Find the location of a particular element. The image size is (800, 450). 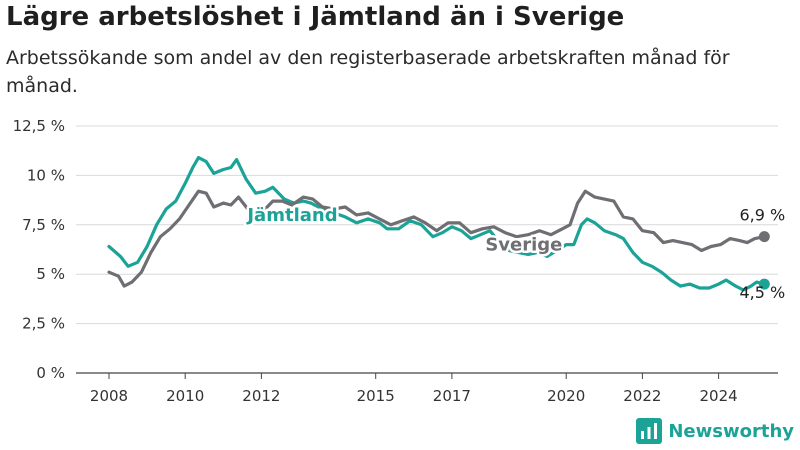

brand-name: Newsworthy is located at coordinates (731, 431).